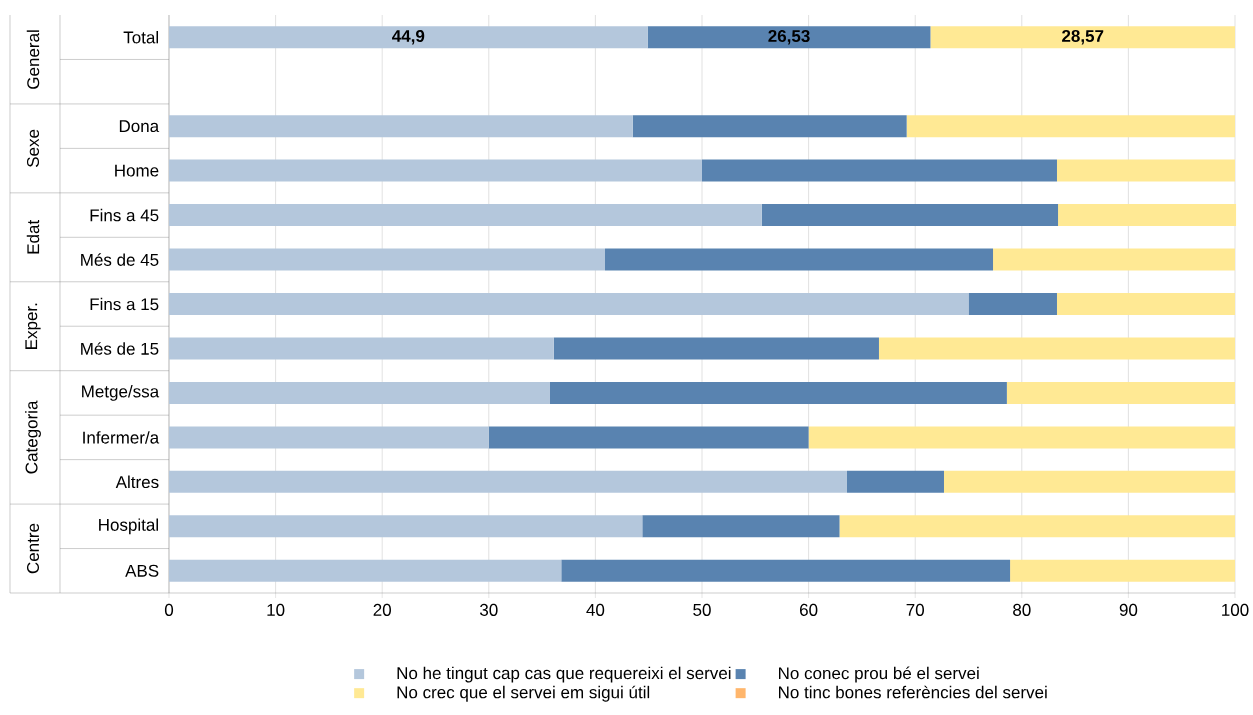  What do you see at coordinates (1128, 609) in the screenshot?
I see `x-tick-label: 90` at bounding box center [1128, 609].